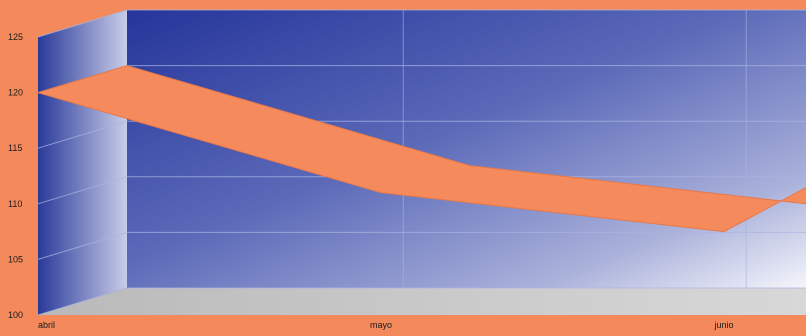 Image resolution: width=806 pixels, height=336 pixels. I want to click on y-tick-label: 100, so click(15, 315).